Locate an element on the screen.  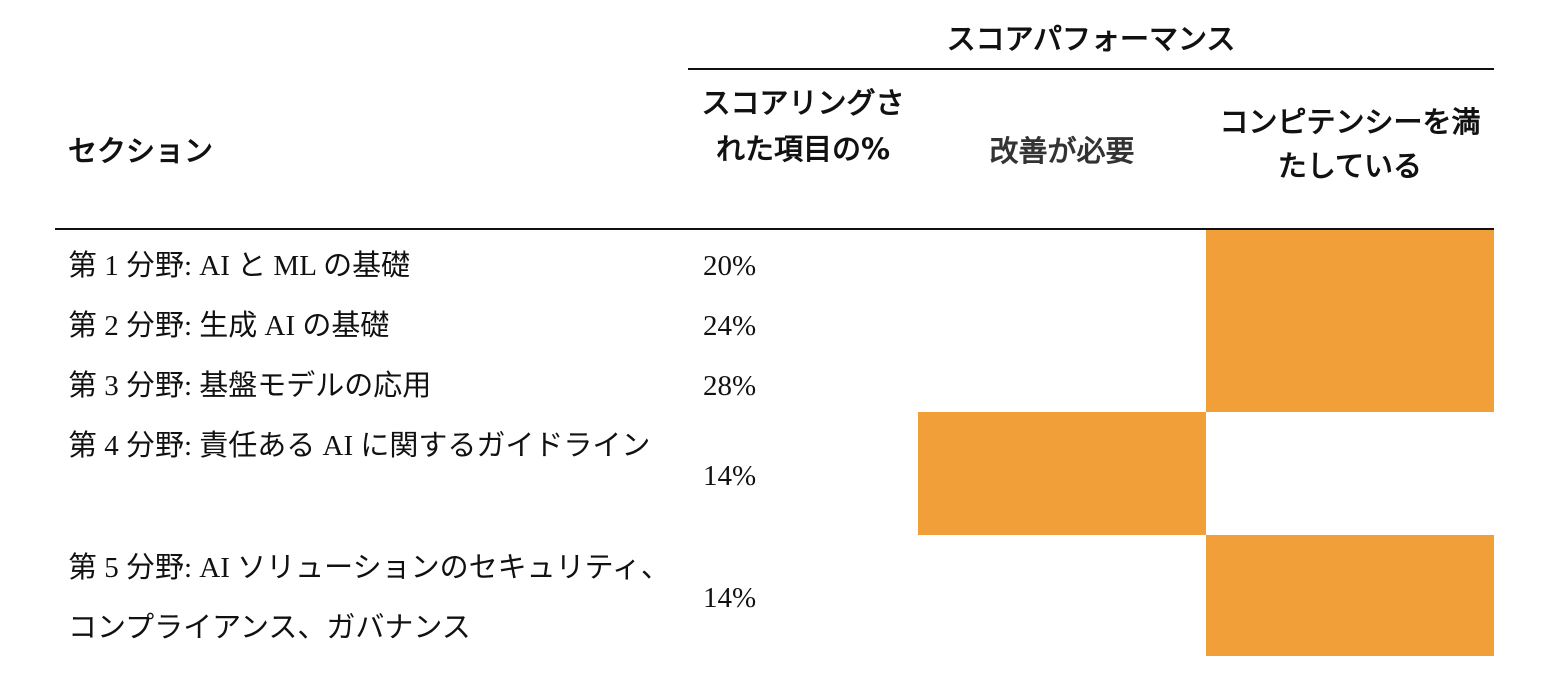
header-rule is located at coordinates (774, 229).